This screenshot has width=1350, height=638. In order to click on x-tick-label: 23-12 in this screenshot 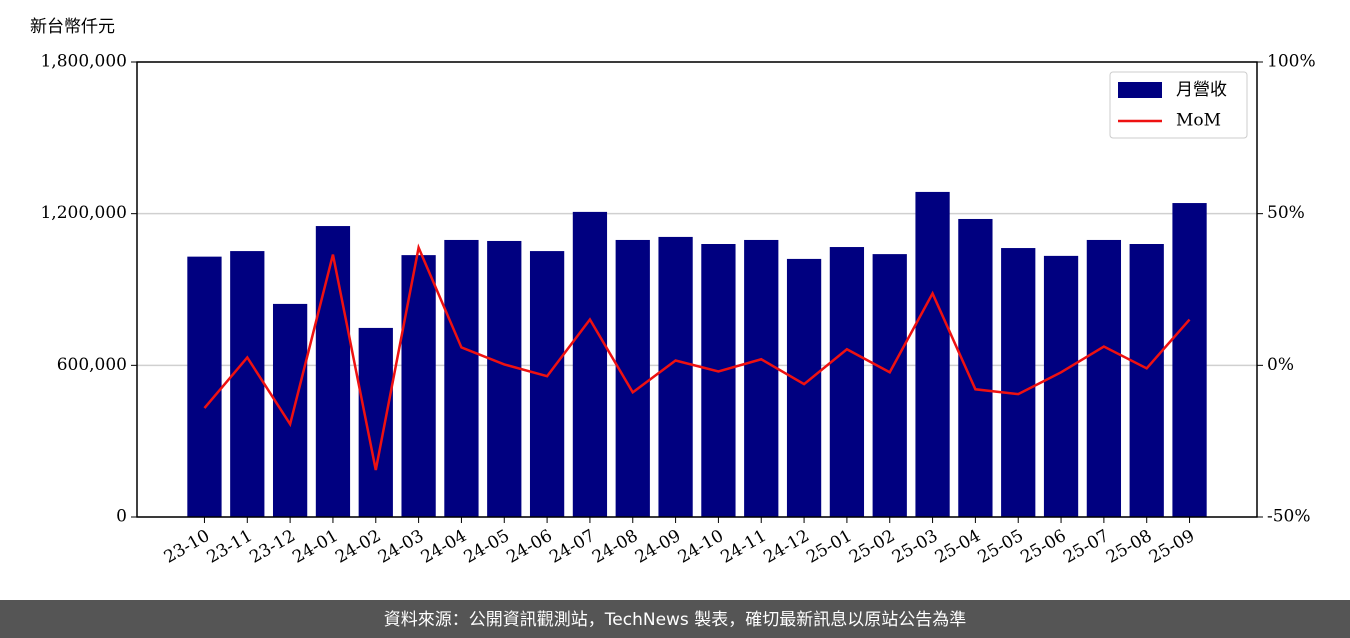, I will do `click(272, 547)`.